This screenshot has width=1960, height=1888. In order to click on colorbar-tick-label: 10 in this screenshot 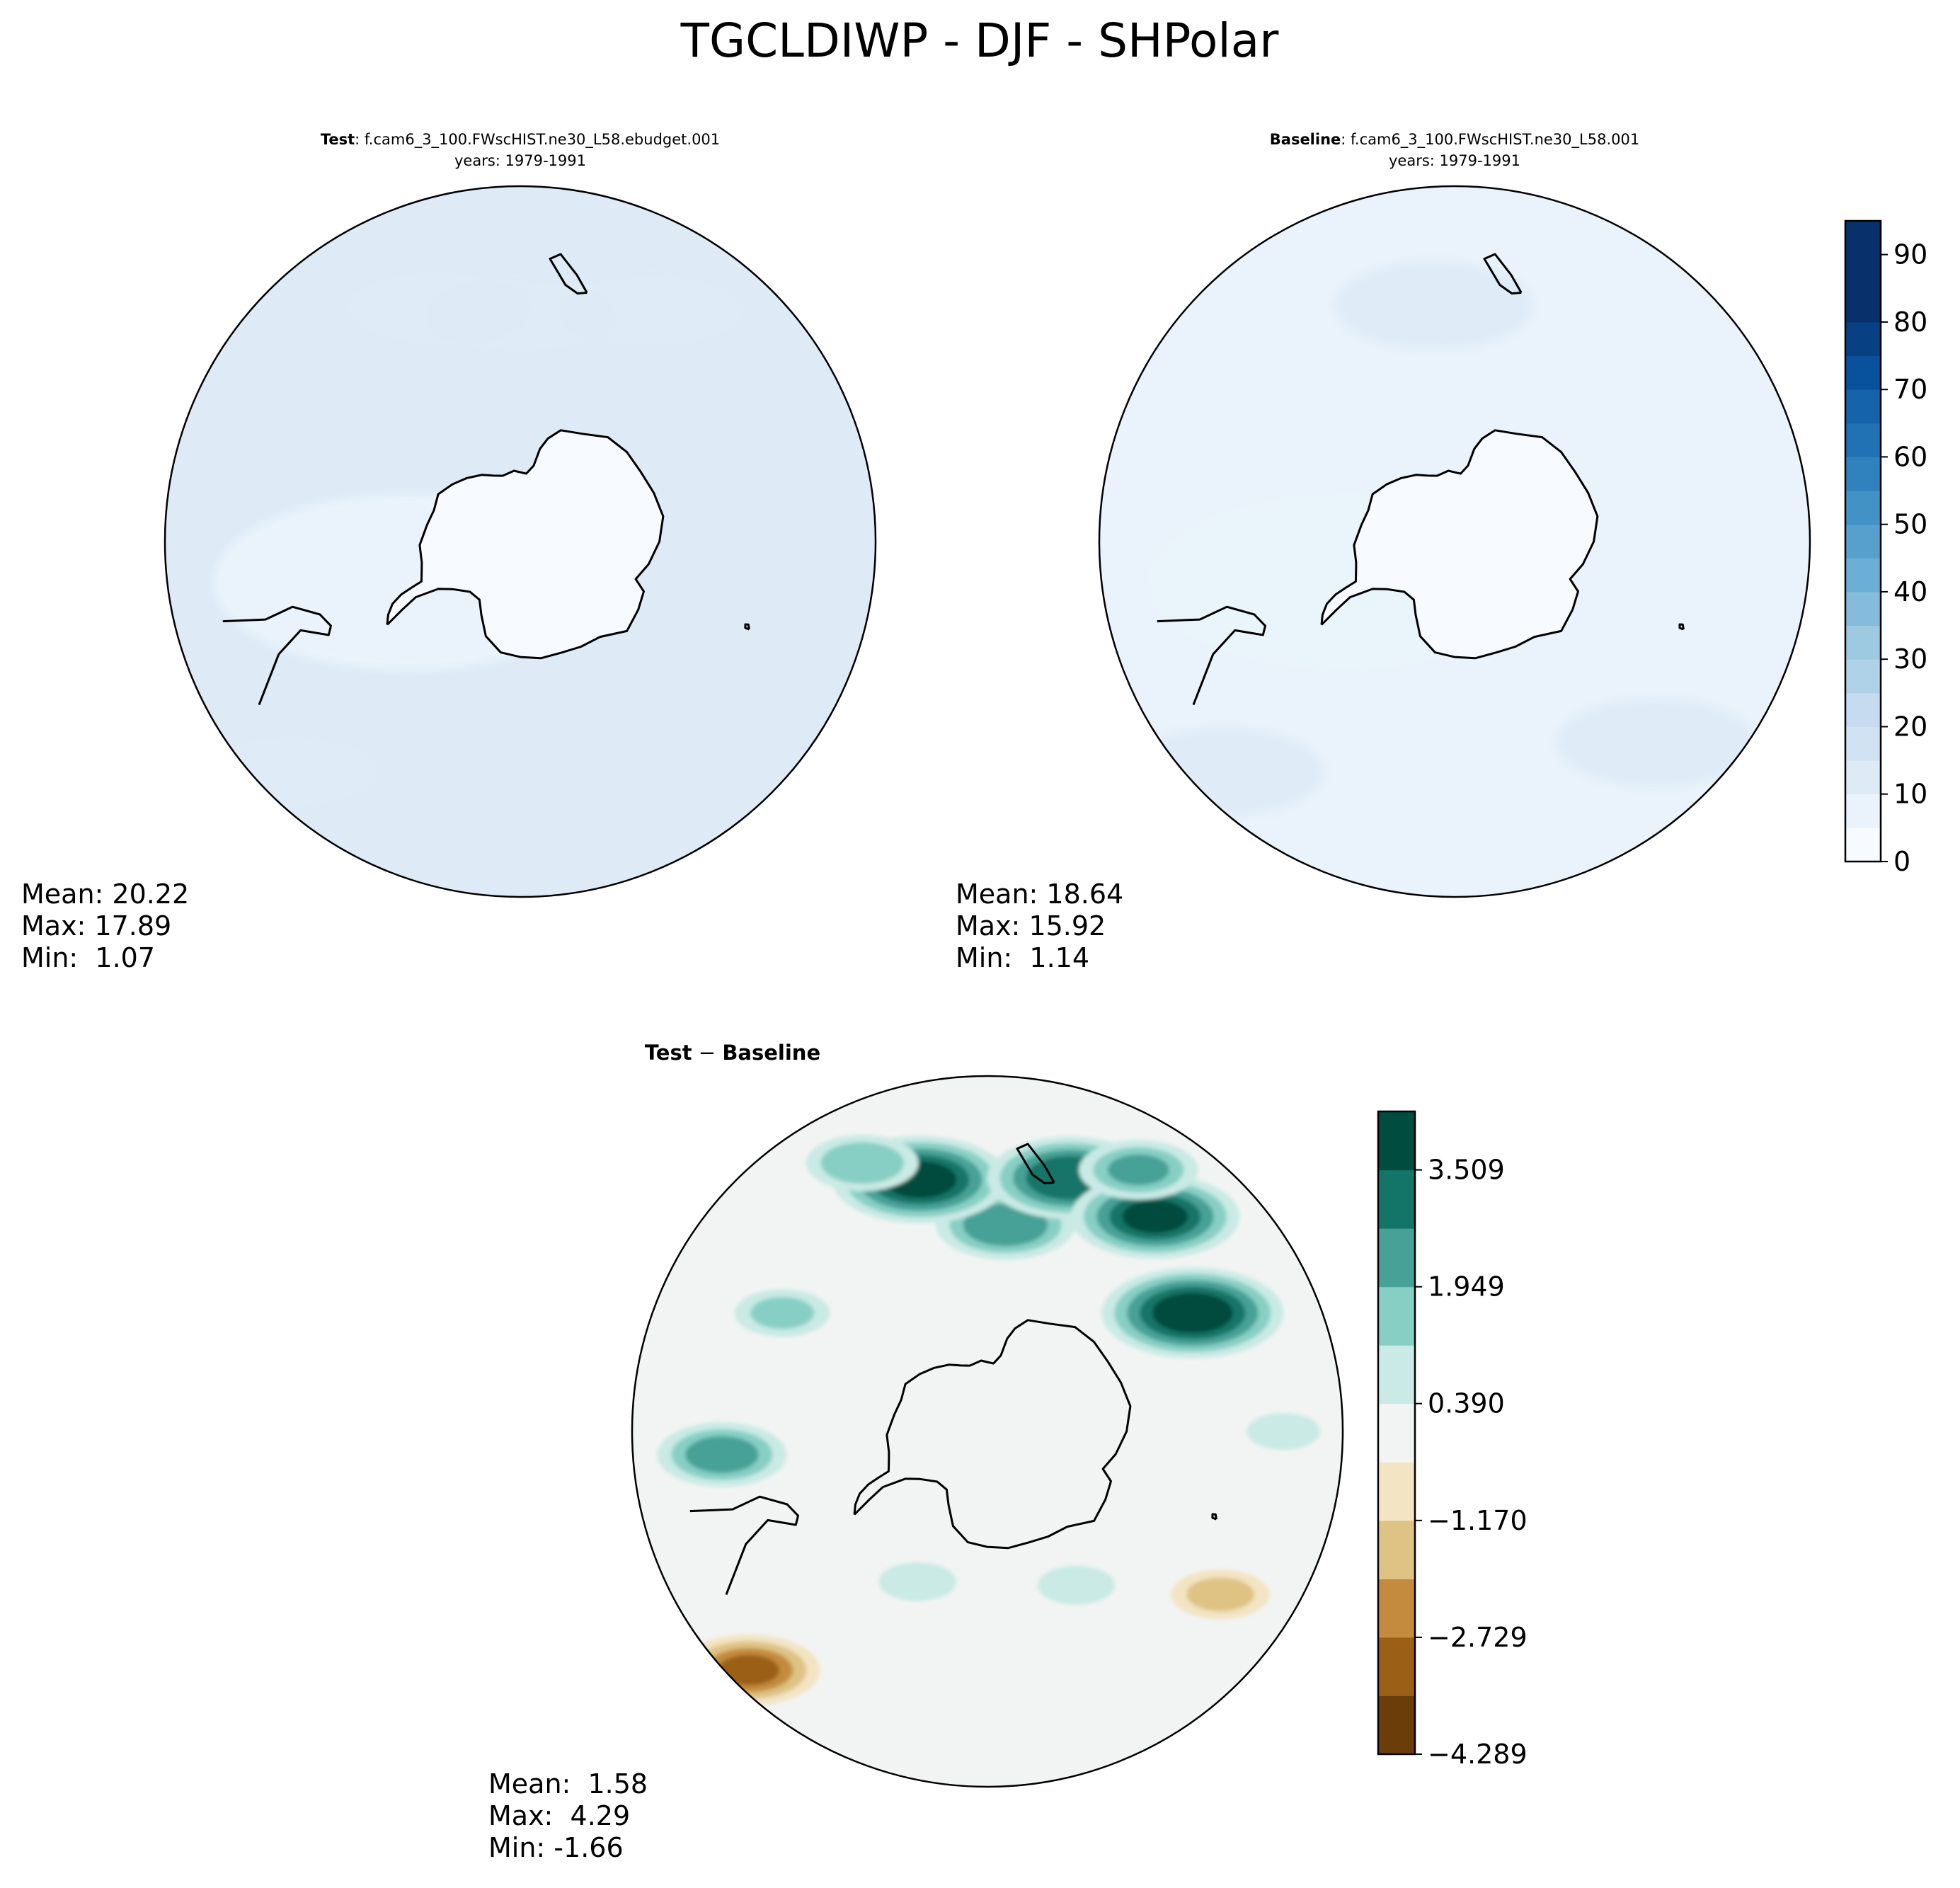, I will do `click(1910, 794)`.